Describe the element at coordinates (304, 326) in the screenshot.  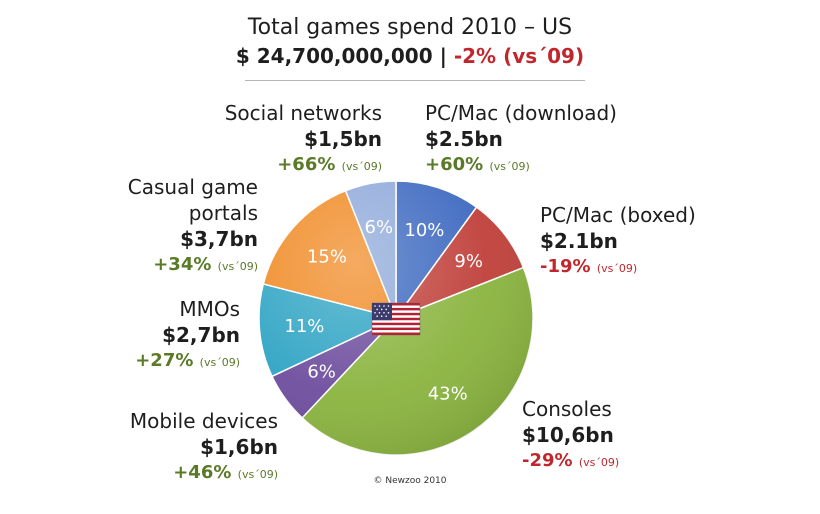
I see `pie-label-mmos: 11%` at that location.